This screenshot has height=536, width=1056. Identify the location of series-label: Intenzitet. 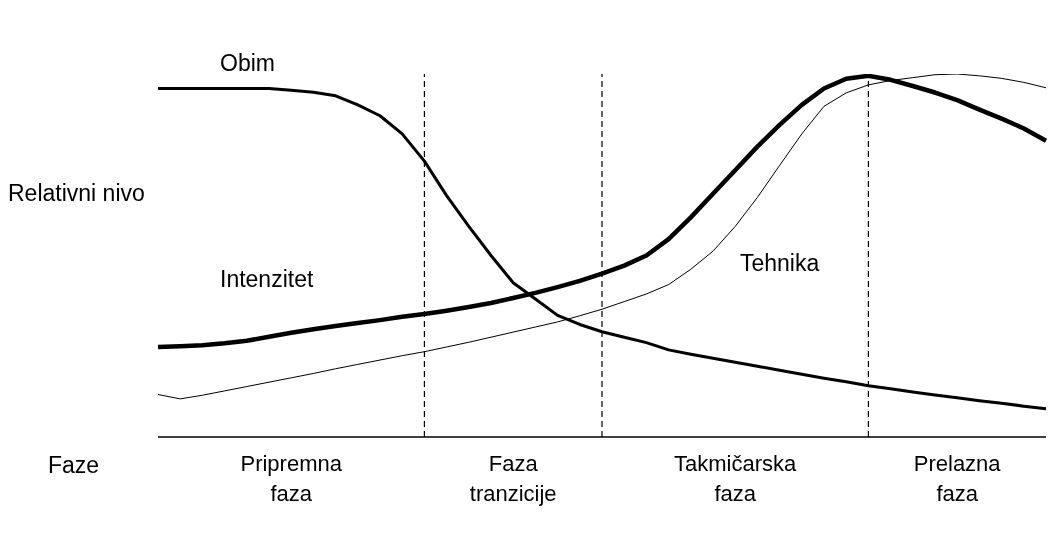
(267, 279).